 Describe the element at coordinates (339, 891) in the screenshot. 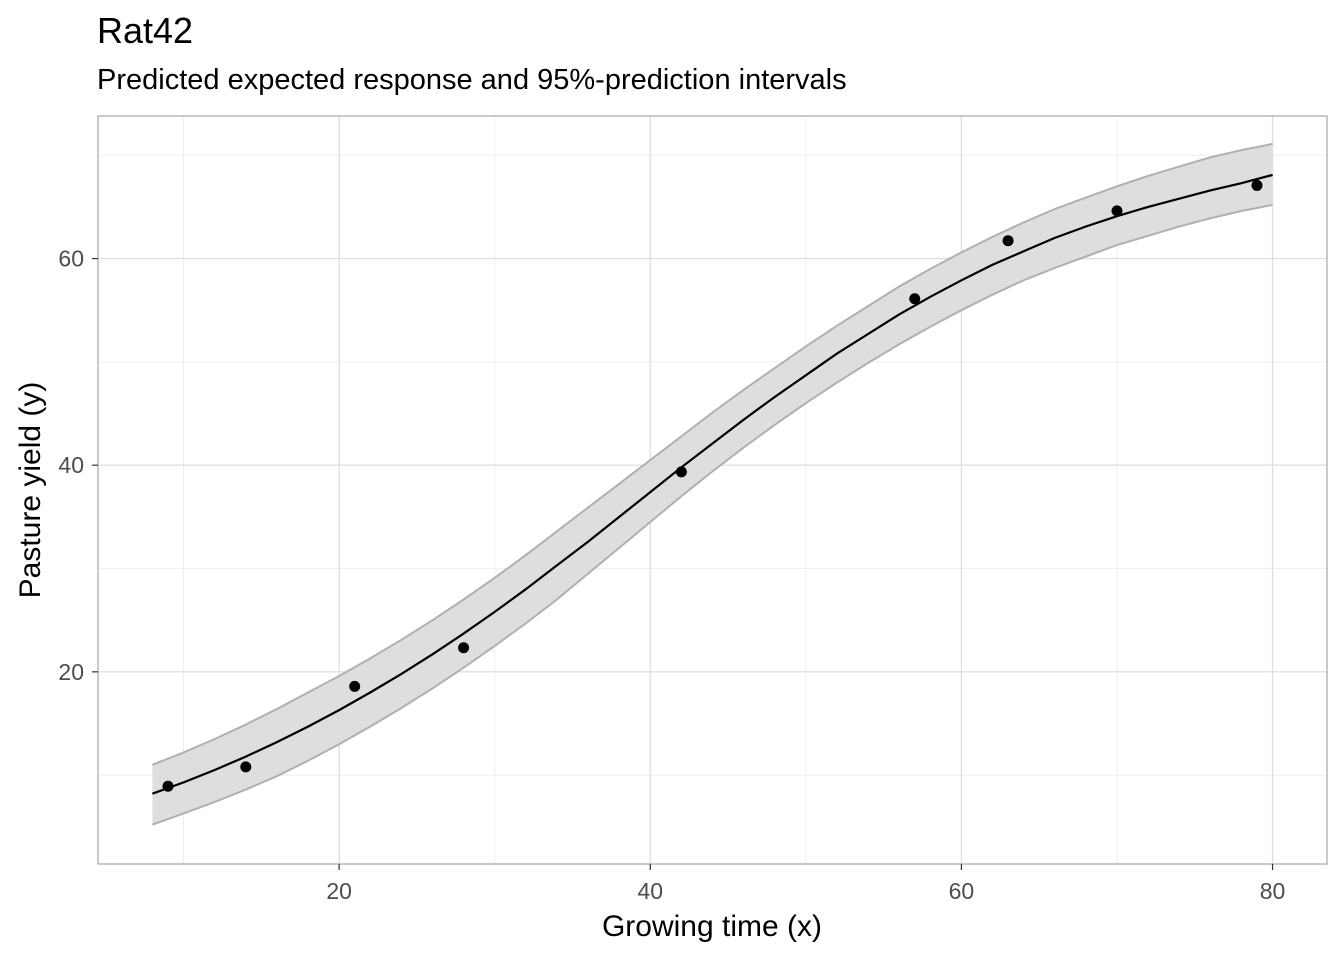

I see `x-tick-label: 20` at that location.